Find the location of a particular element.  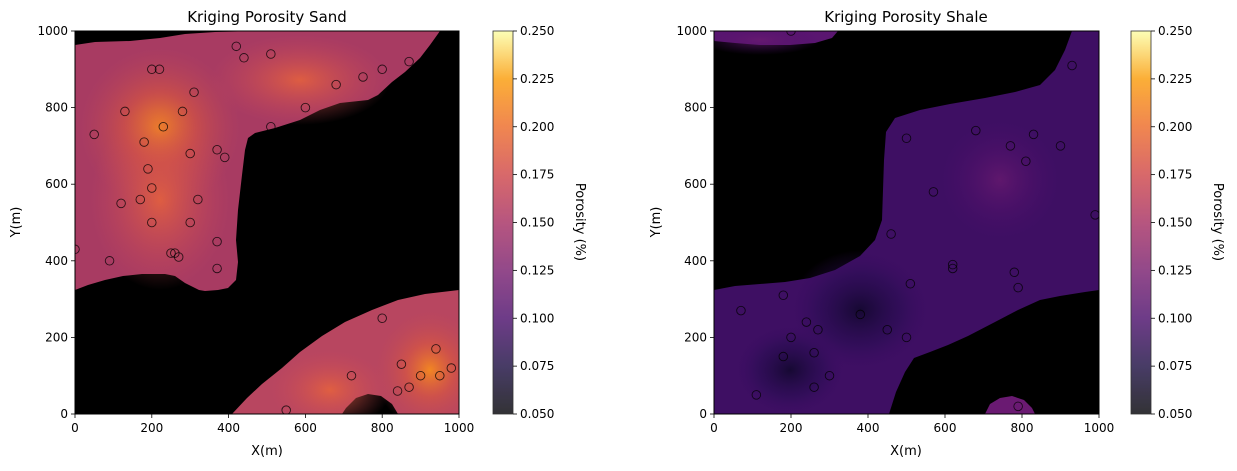

x-tick-label: 400 is located at coordinates (228, 428).